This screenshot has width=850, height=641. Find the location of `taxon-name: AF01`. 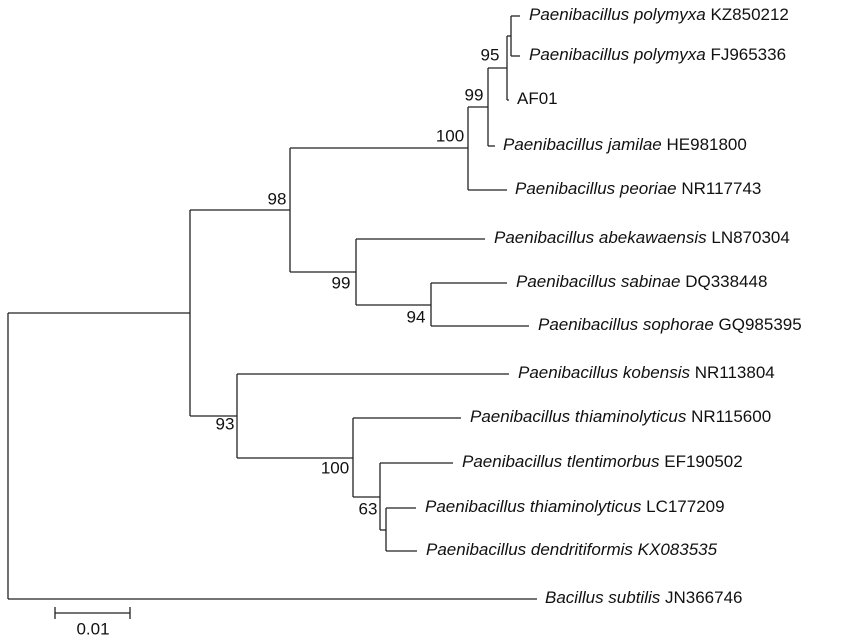

taxon-name: AF01 is located at coordinates (537, 98).